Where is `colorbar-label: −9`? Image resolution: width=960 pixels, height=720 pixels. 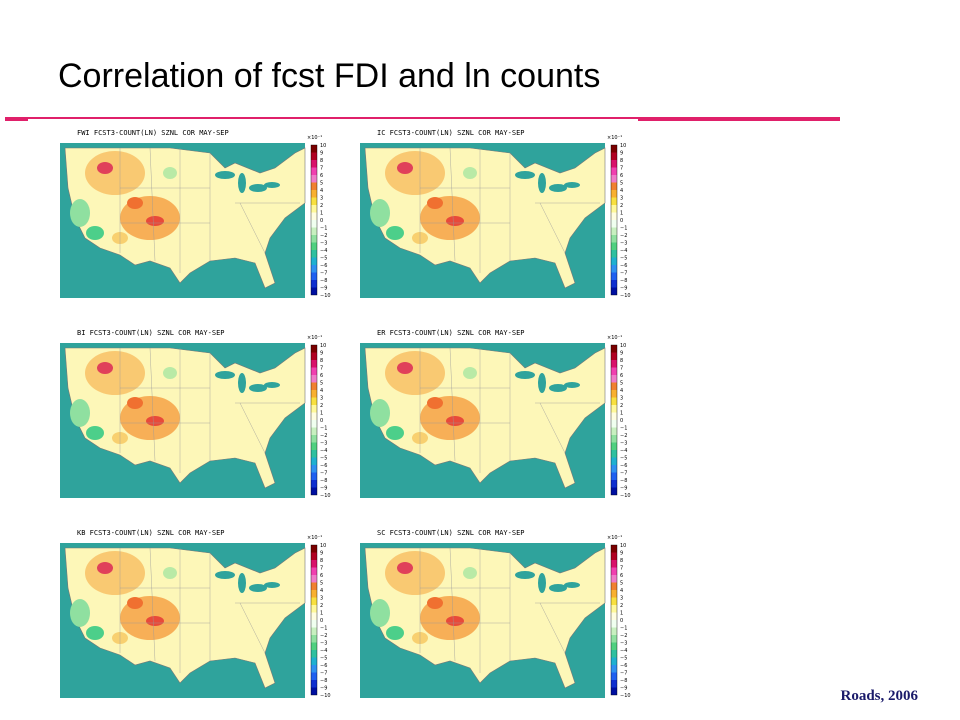
colorbar-label: −9 is located at coordinates (323, 289).